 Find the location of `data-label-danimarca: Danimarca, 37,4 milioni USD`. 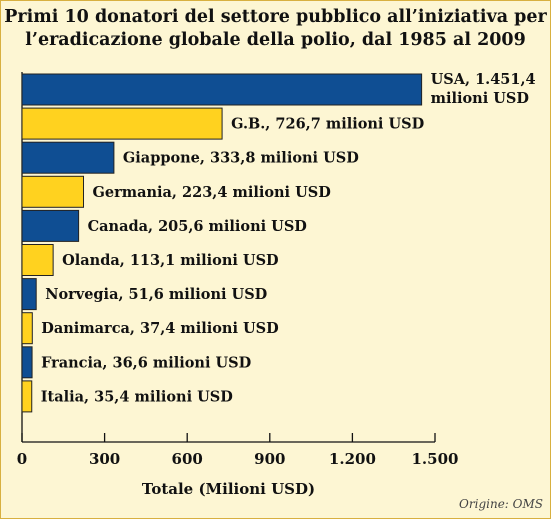

data-label-danimarca: Danimarca, 37,4 milioni USD is located at coordinates (159, 328).